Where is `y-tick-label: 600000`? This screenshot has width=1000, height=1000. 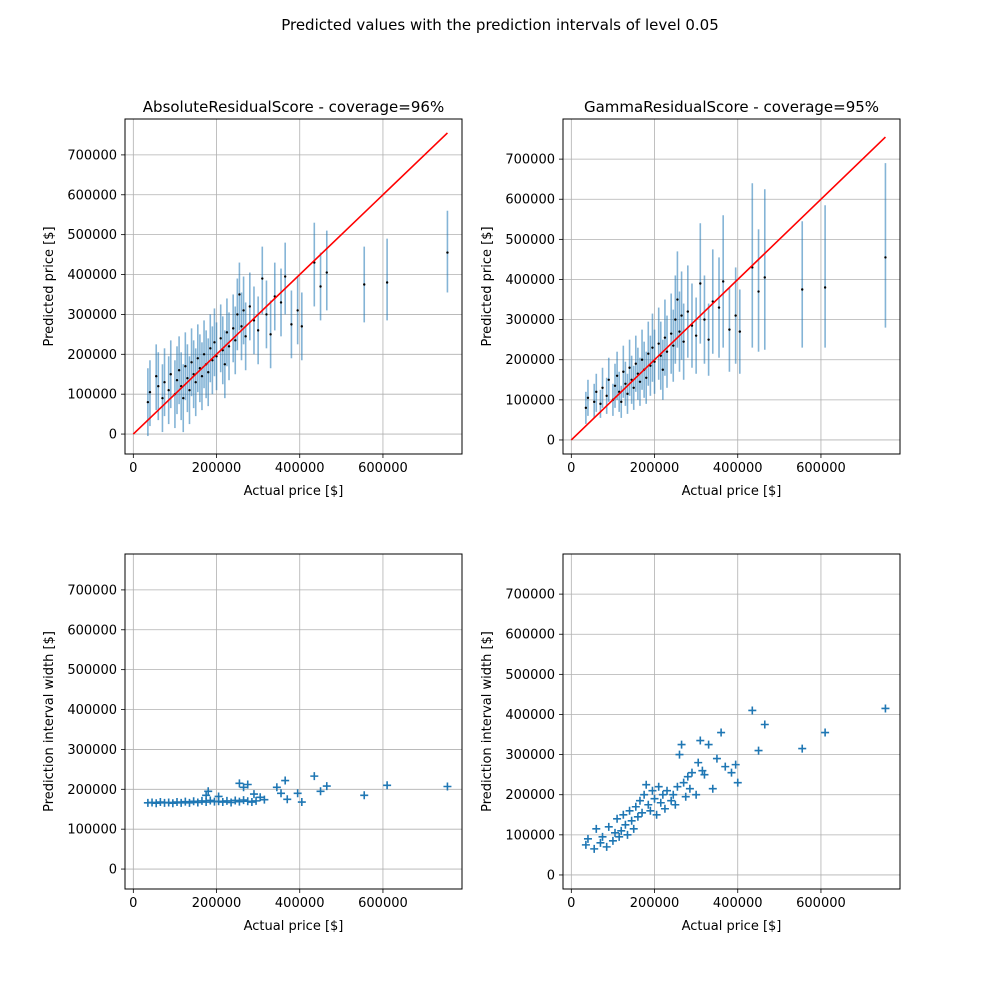 y-tick-label: 600000 is located at coordinates (530, 200).